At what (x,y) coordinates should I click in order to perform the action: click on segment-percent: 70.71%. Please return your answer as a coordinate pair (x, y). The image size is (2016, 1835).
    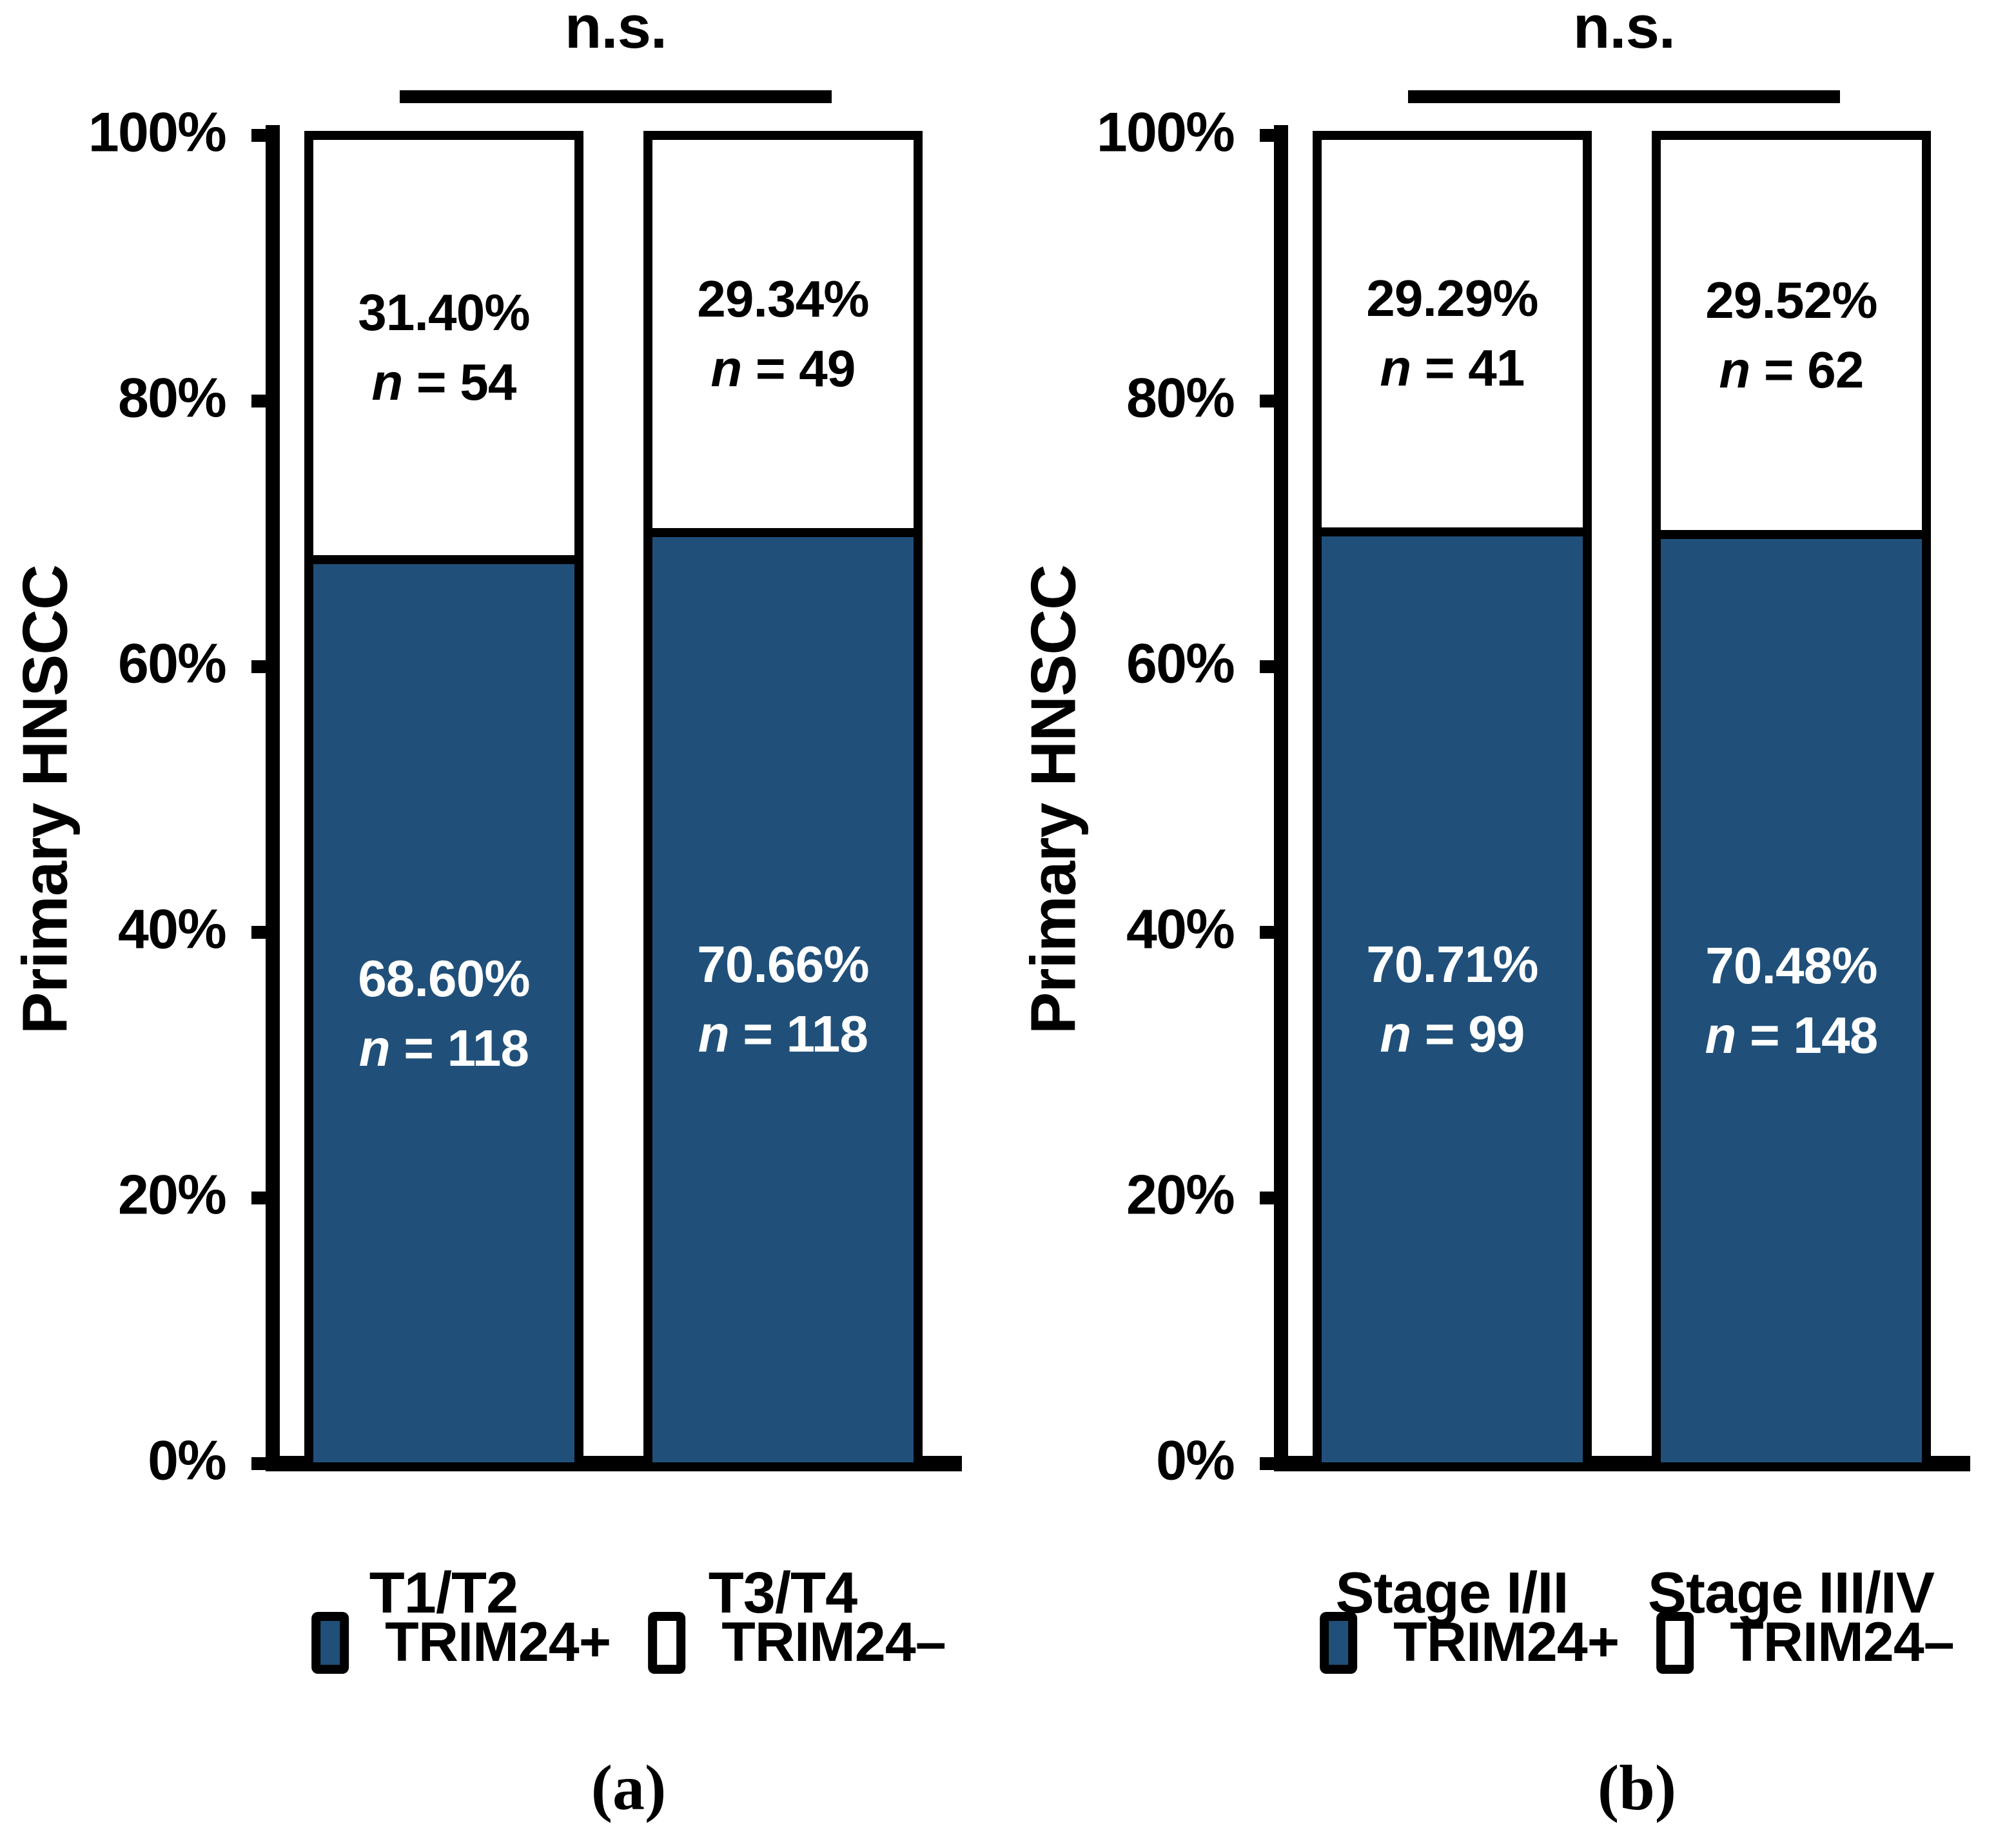
    Looking at the image, I should click on (1452, 964).